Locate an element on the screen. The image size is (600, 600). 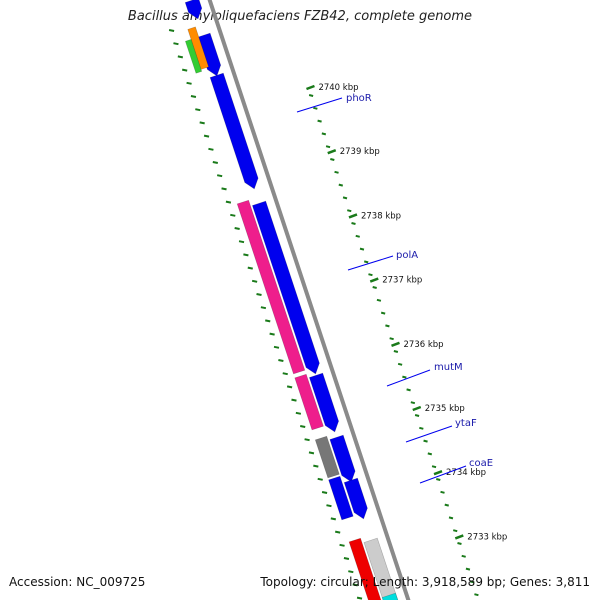
gene-coaE is located at coordinates (355, 498).